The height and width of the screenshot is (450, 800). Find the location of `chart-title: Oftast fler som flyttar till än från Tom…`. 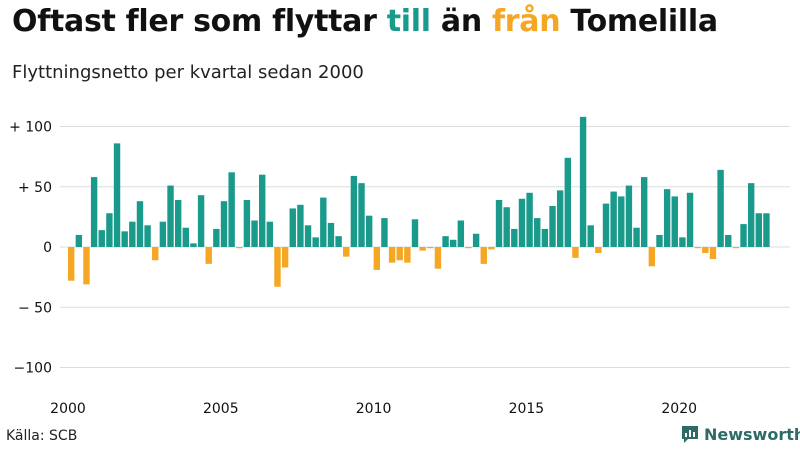

chart-title: Oftast fler som flyttar till än från Tom… is located at coordinates (365, 21).